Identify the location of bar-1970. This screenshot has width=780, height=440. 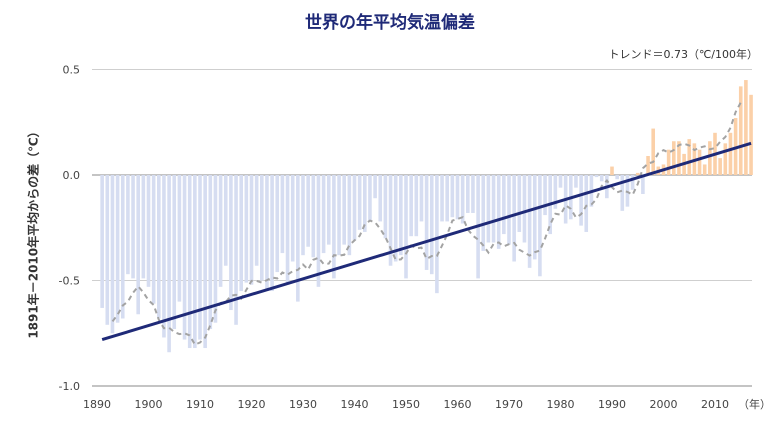
(509, 210).